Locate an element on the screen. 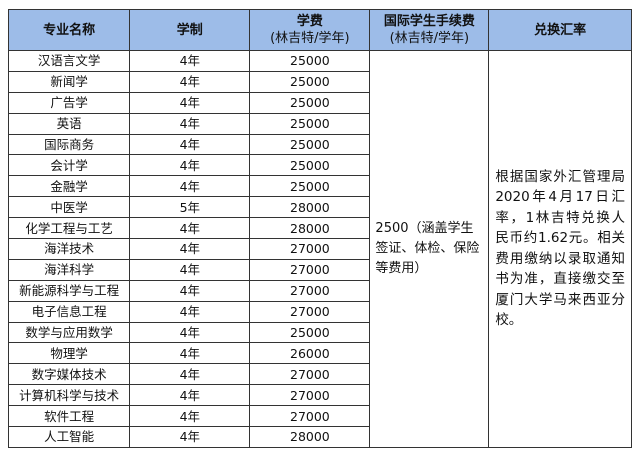 This screenshot has height=453, width=640. table-row: 中医学 5年 28000 is located at coordinates (319, 207).